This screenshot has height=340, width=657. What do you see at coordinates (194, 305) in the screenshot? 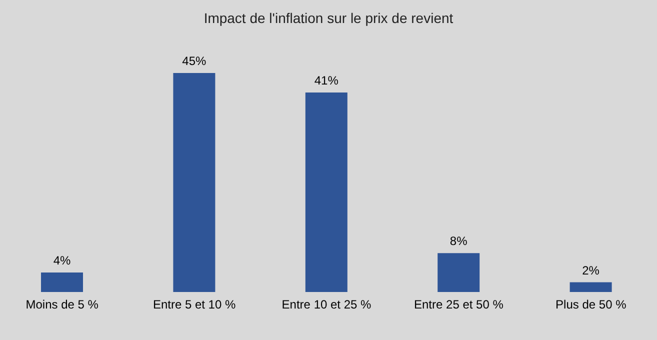
I see `x-tick-label: Entre 5 et 10 %` at bounding box center [194, 305].